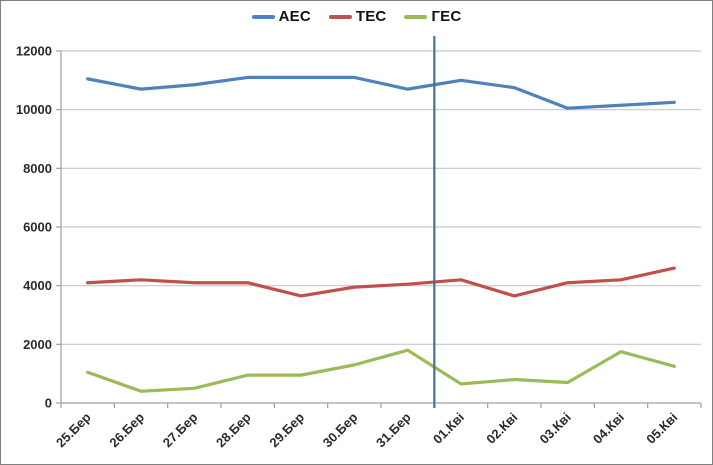 This screenshot has height=465, width=713. I want to click on x-tick-label: 27.Бер, so click(180, 429).